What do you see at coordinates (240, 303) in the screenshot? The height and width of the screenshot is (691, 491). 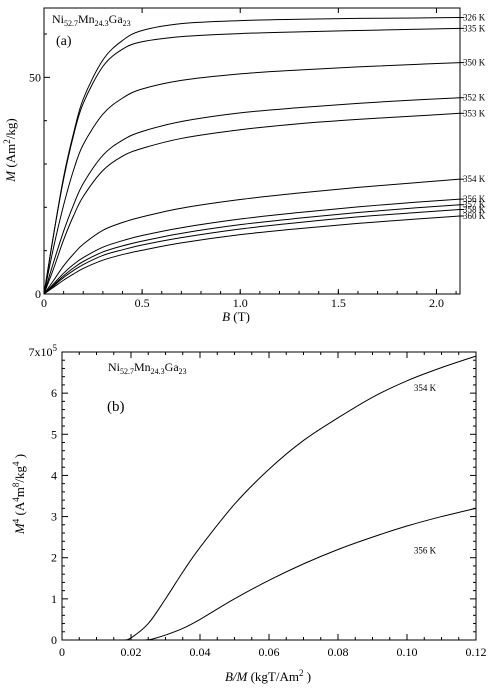 I see `panel-a-x-tick-label-2: 1.0` at bounding box center [240, 303].